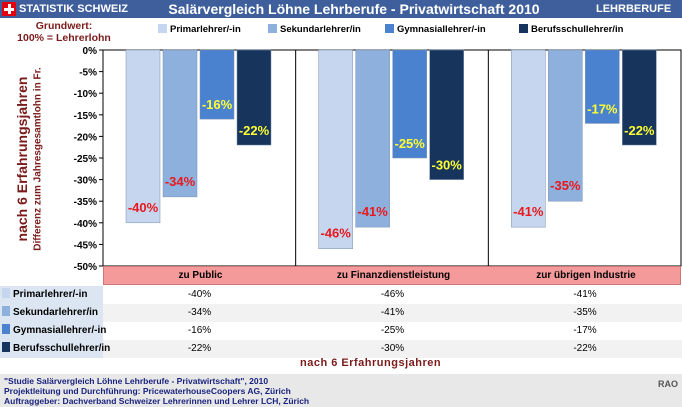  I want to click on footer-mark: RAO, so click(668, 384).